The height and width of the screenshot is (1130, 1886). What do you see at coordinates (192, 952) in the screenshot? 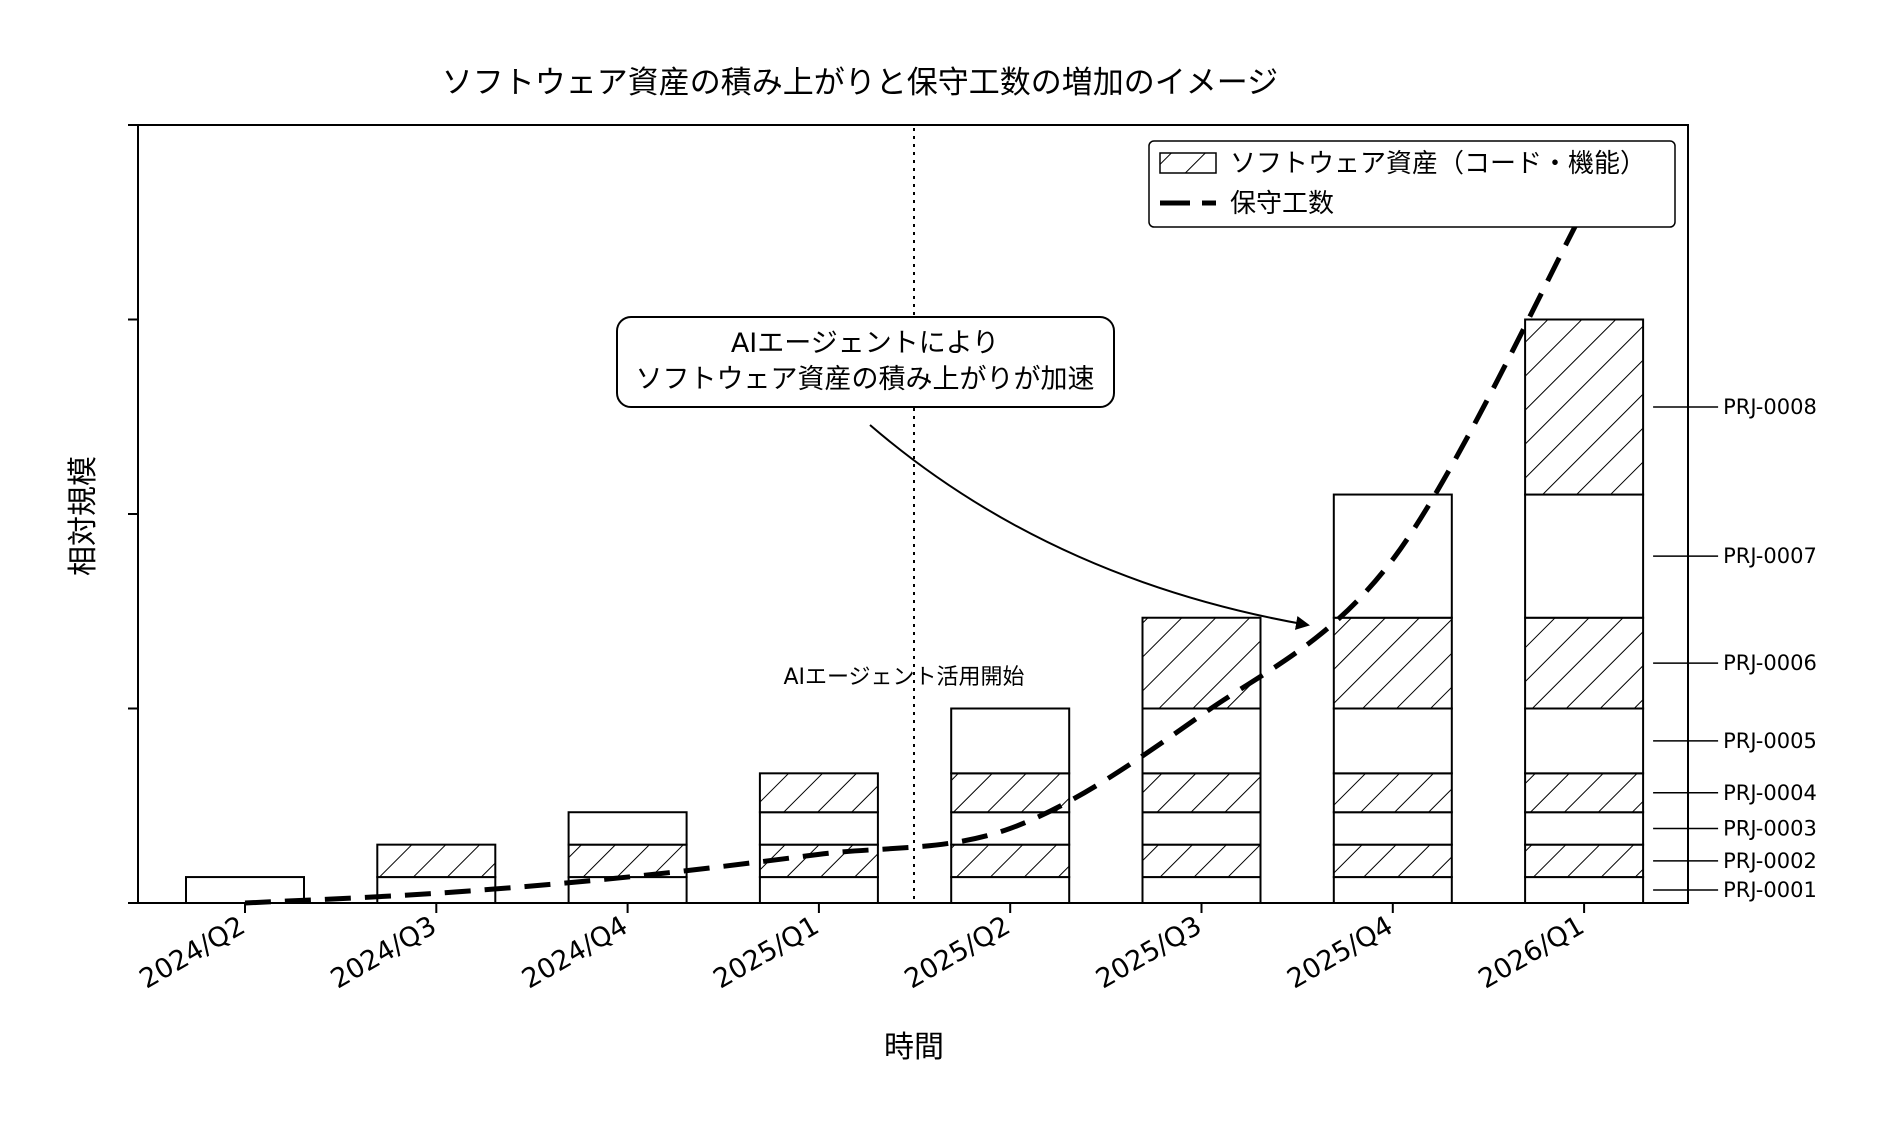
I see `x-tick-label: 2024/Q2` at bounding box center [192, 952].